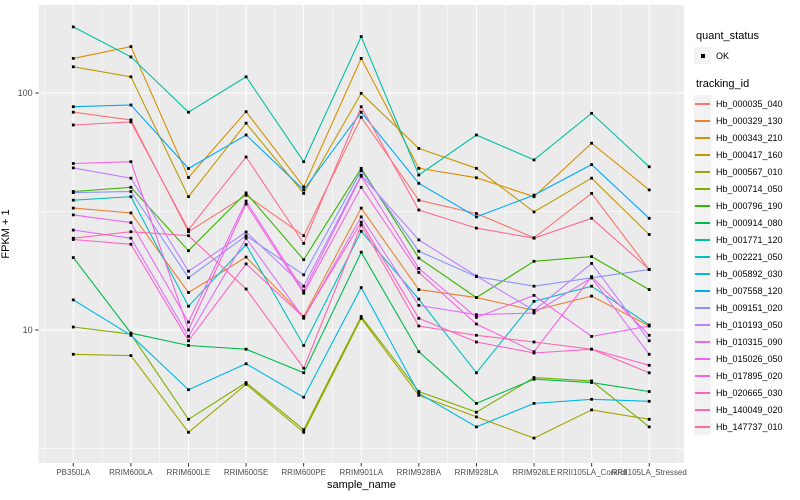 This screenshot has height=500, width=800. What do you see at coordinates (131, 472) in the screenshot?
I see `x-tick-label: RRIM600LA` at bounding box center [131, 472].